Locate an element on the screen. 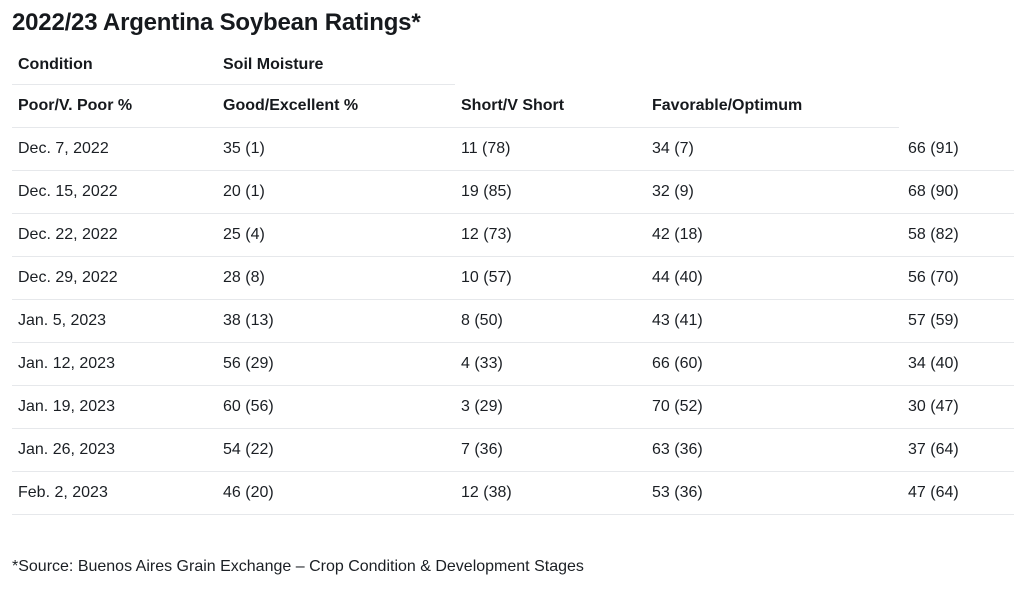 The image size is (1024, 594). value-cell: 28 (8) is located at coordinates (336, 278).